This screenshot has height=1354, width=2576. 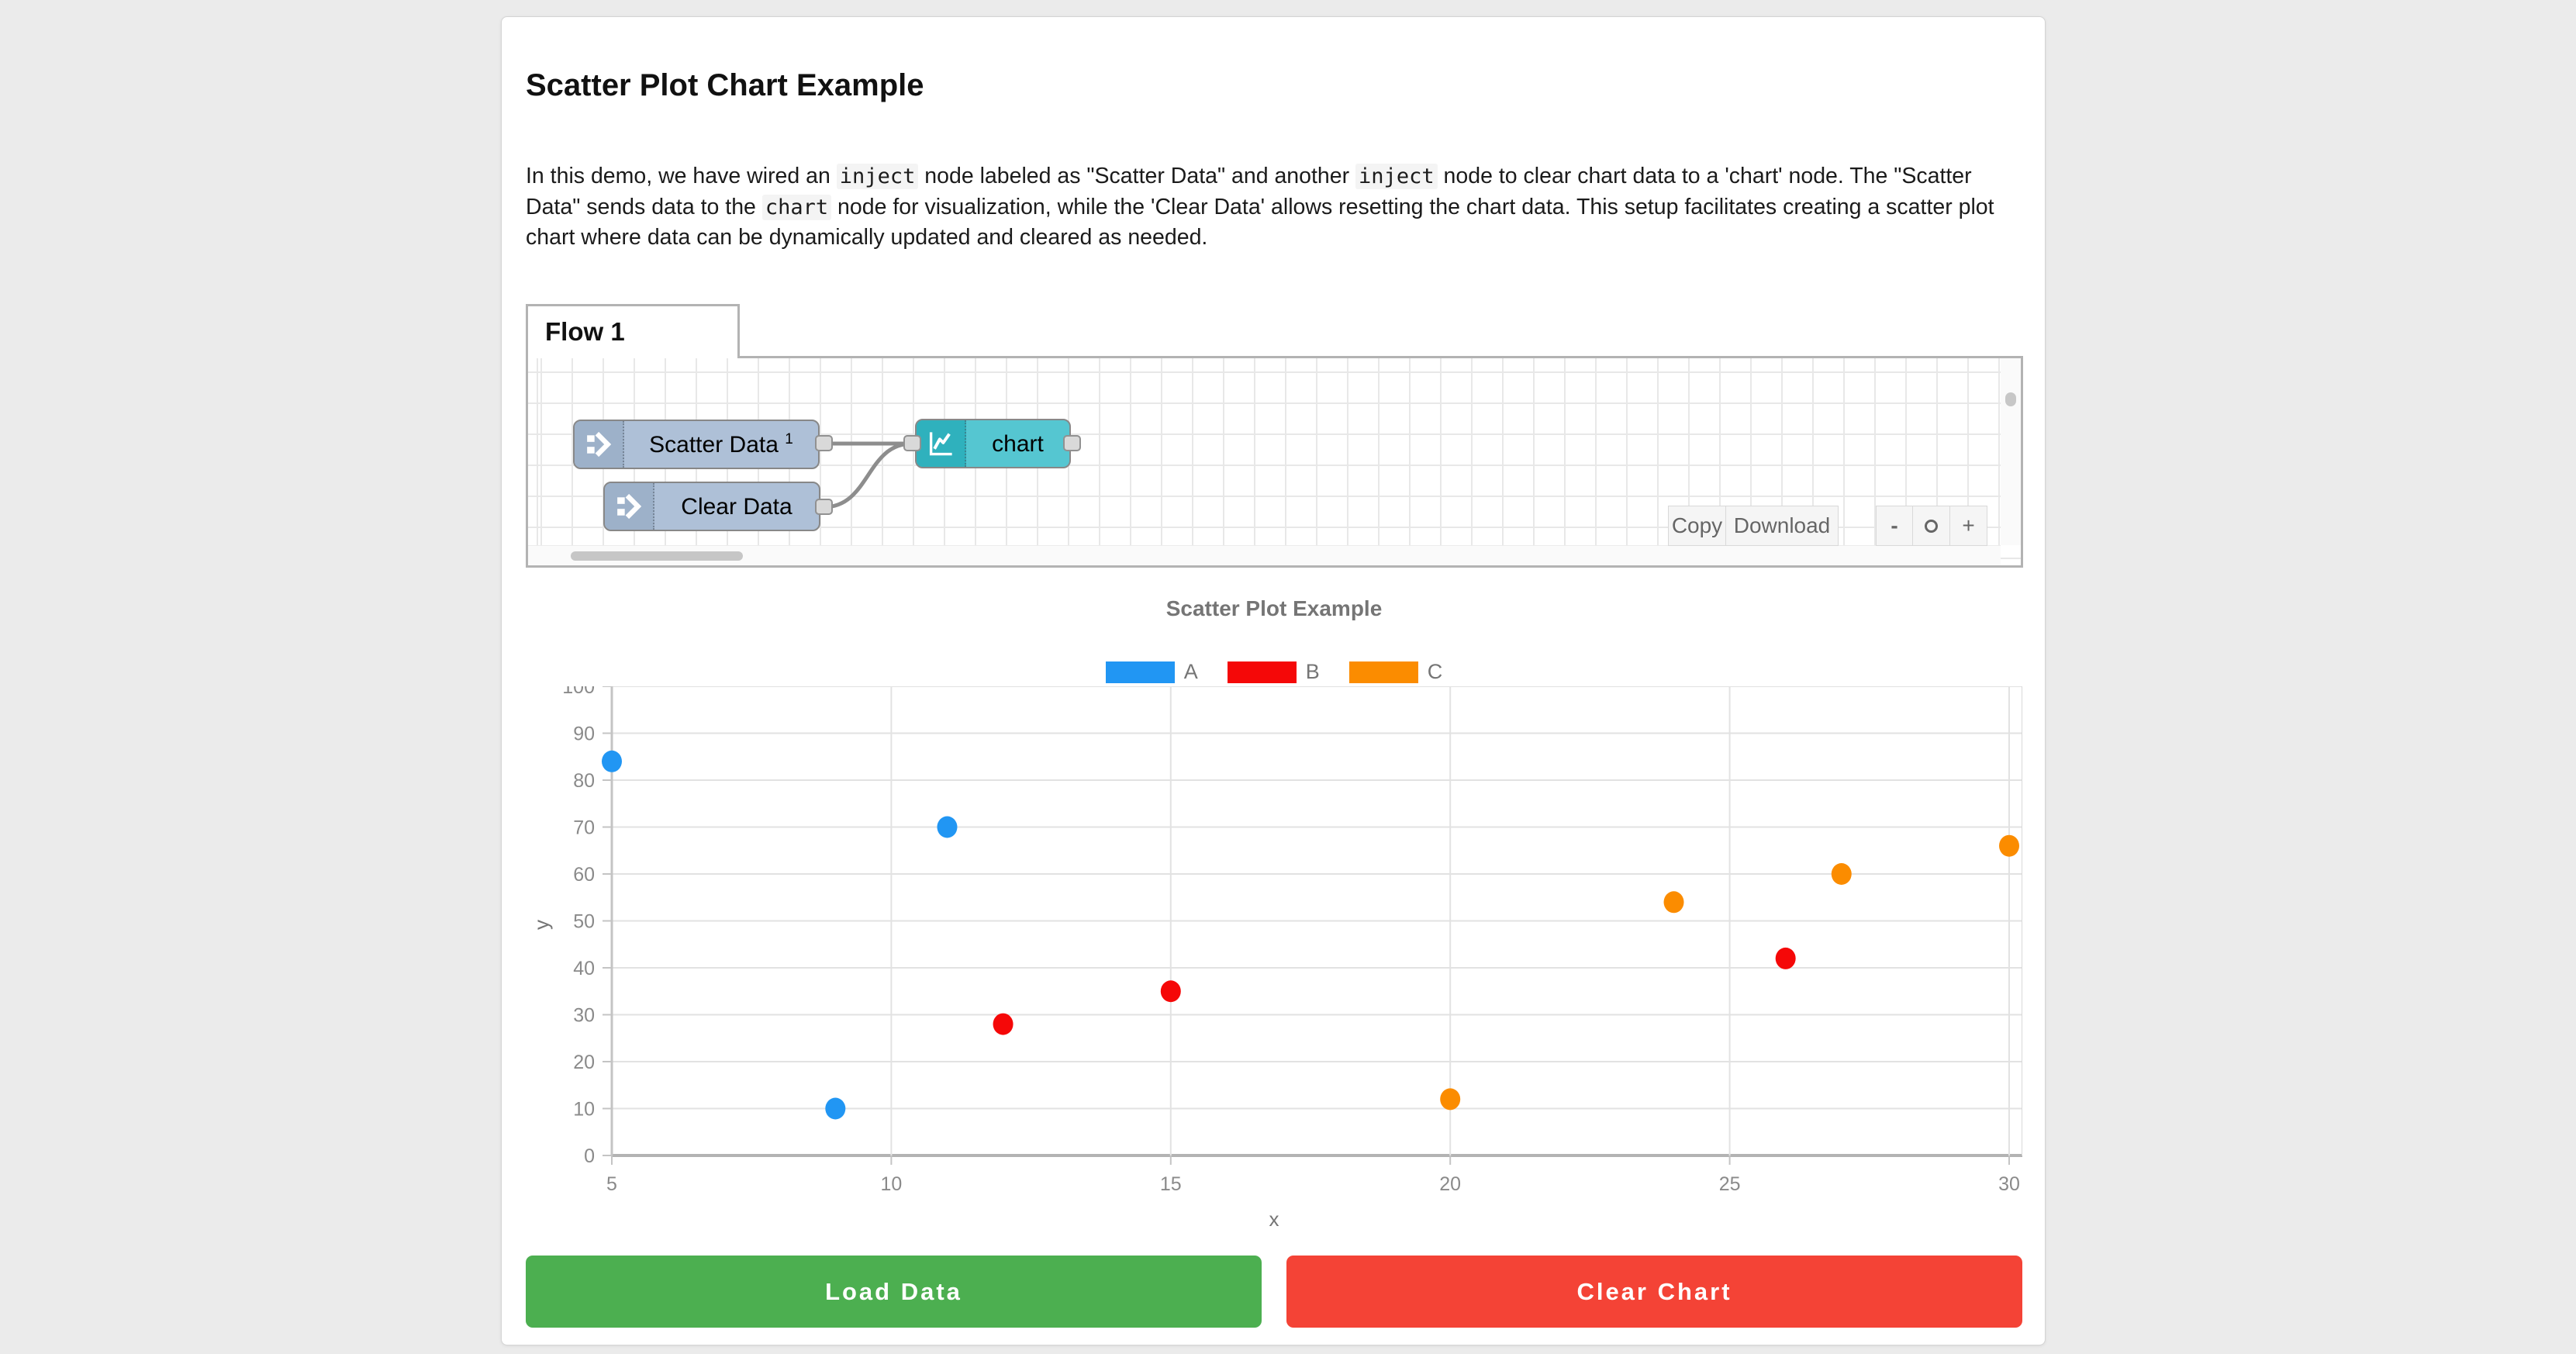 I want to click on port-clear-output, so click(x=824, y=507).